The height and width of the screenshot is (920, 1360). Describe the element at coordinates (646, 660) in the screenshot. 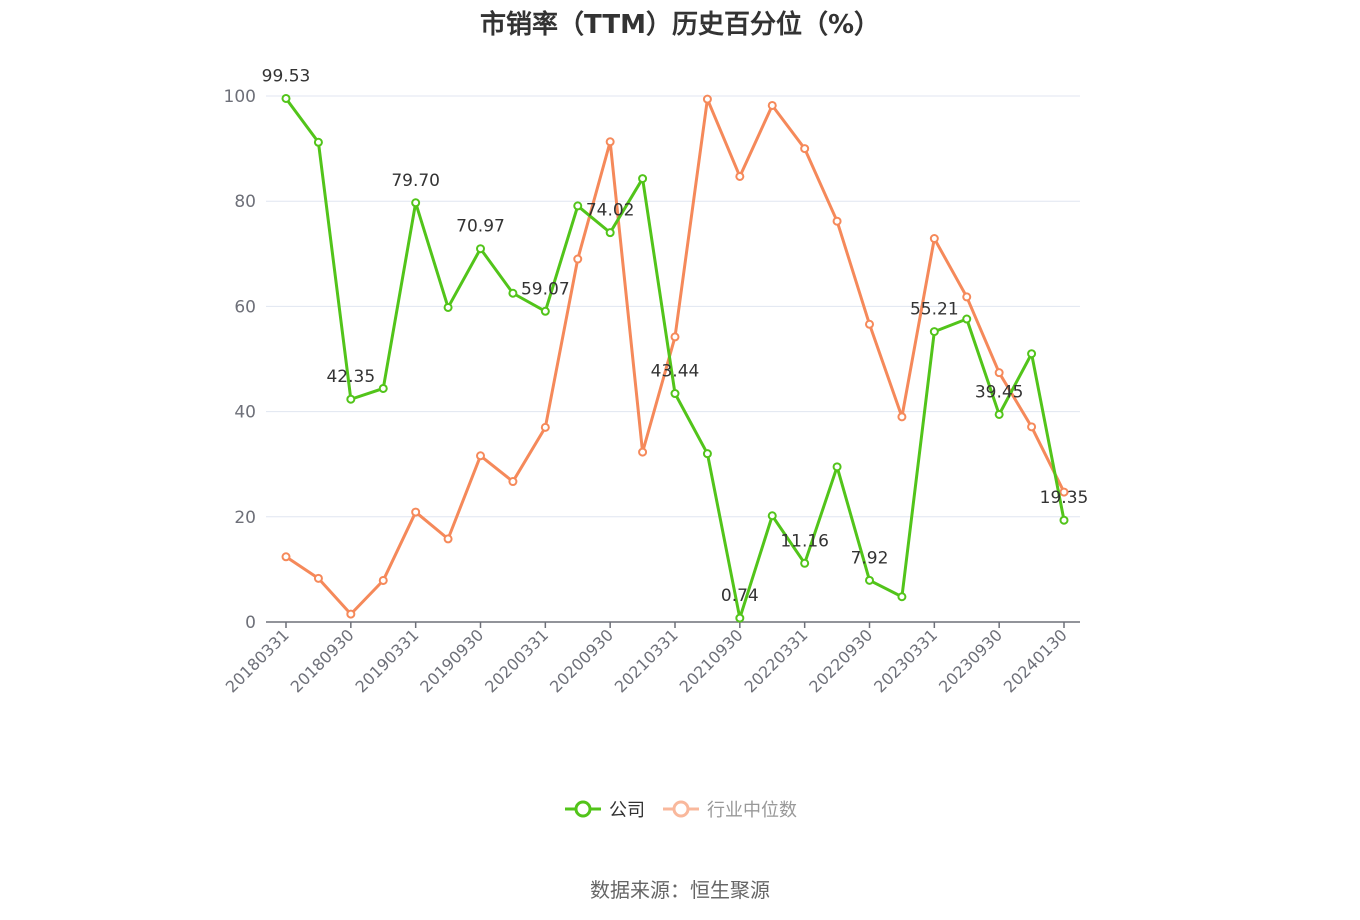

I see `x-tick-label: 20210331` at that location.